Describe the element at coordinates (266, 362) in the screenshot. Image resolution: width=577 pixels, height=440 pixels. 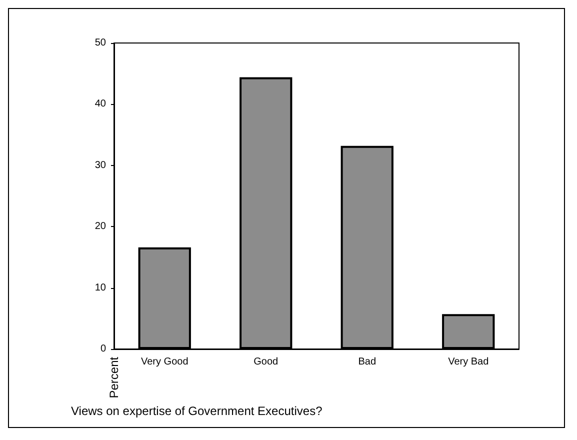
I see `x-tick-label: Good` at that location.